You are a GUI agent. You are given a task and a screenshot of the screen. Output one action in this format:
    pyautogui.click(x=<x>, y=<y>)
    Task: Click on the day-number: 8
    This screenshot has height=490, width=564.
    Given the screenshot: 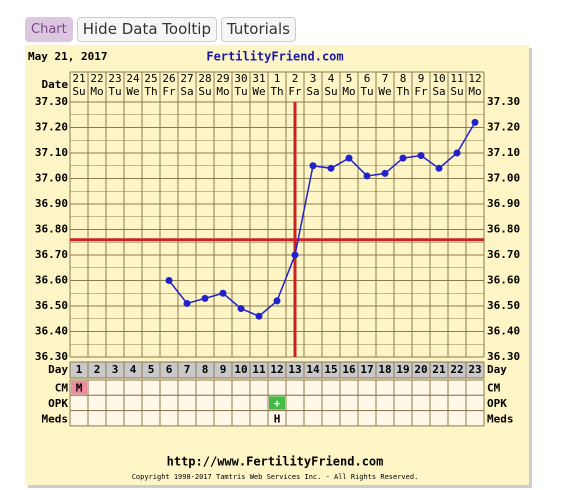 What is the action you would take?
    pyautogui.click(x=205, y=369)
    